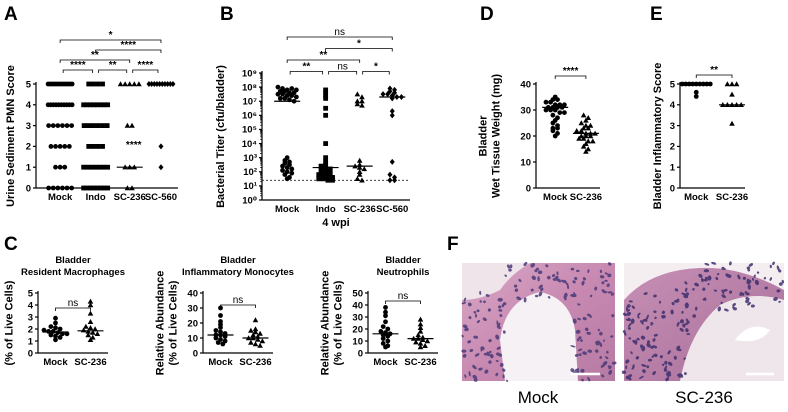 This screenshot has width=788, height=412. What do you see at coordinates (146, 65) in the screenshot?
I see `significance-label: ****` at bounding box center [146, 65].